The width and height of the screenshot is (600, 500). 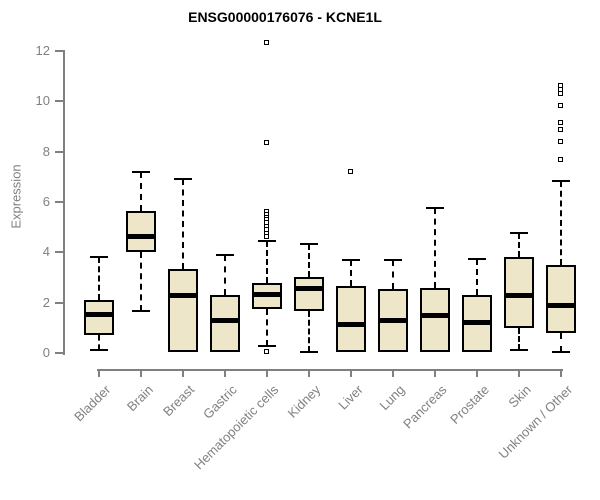 What do you see at coordinates (42, 50) in the screenshot?
I see `y-tick-label: 12` at bounding box center [42, 50].